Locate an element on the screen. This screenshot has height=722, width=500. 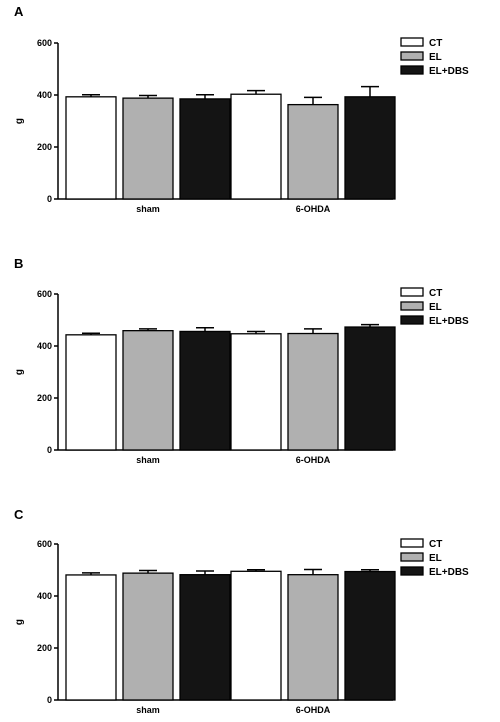
panel-label: C is located at coordinates (19, 514).